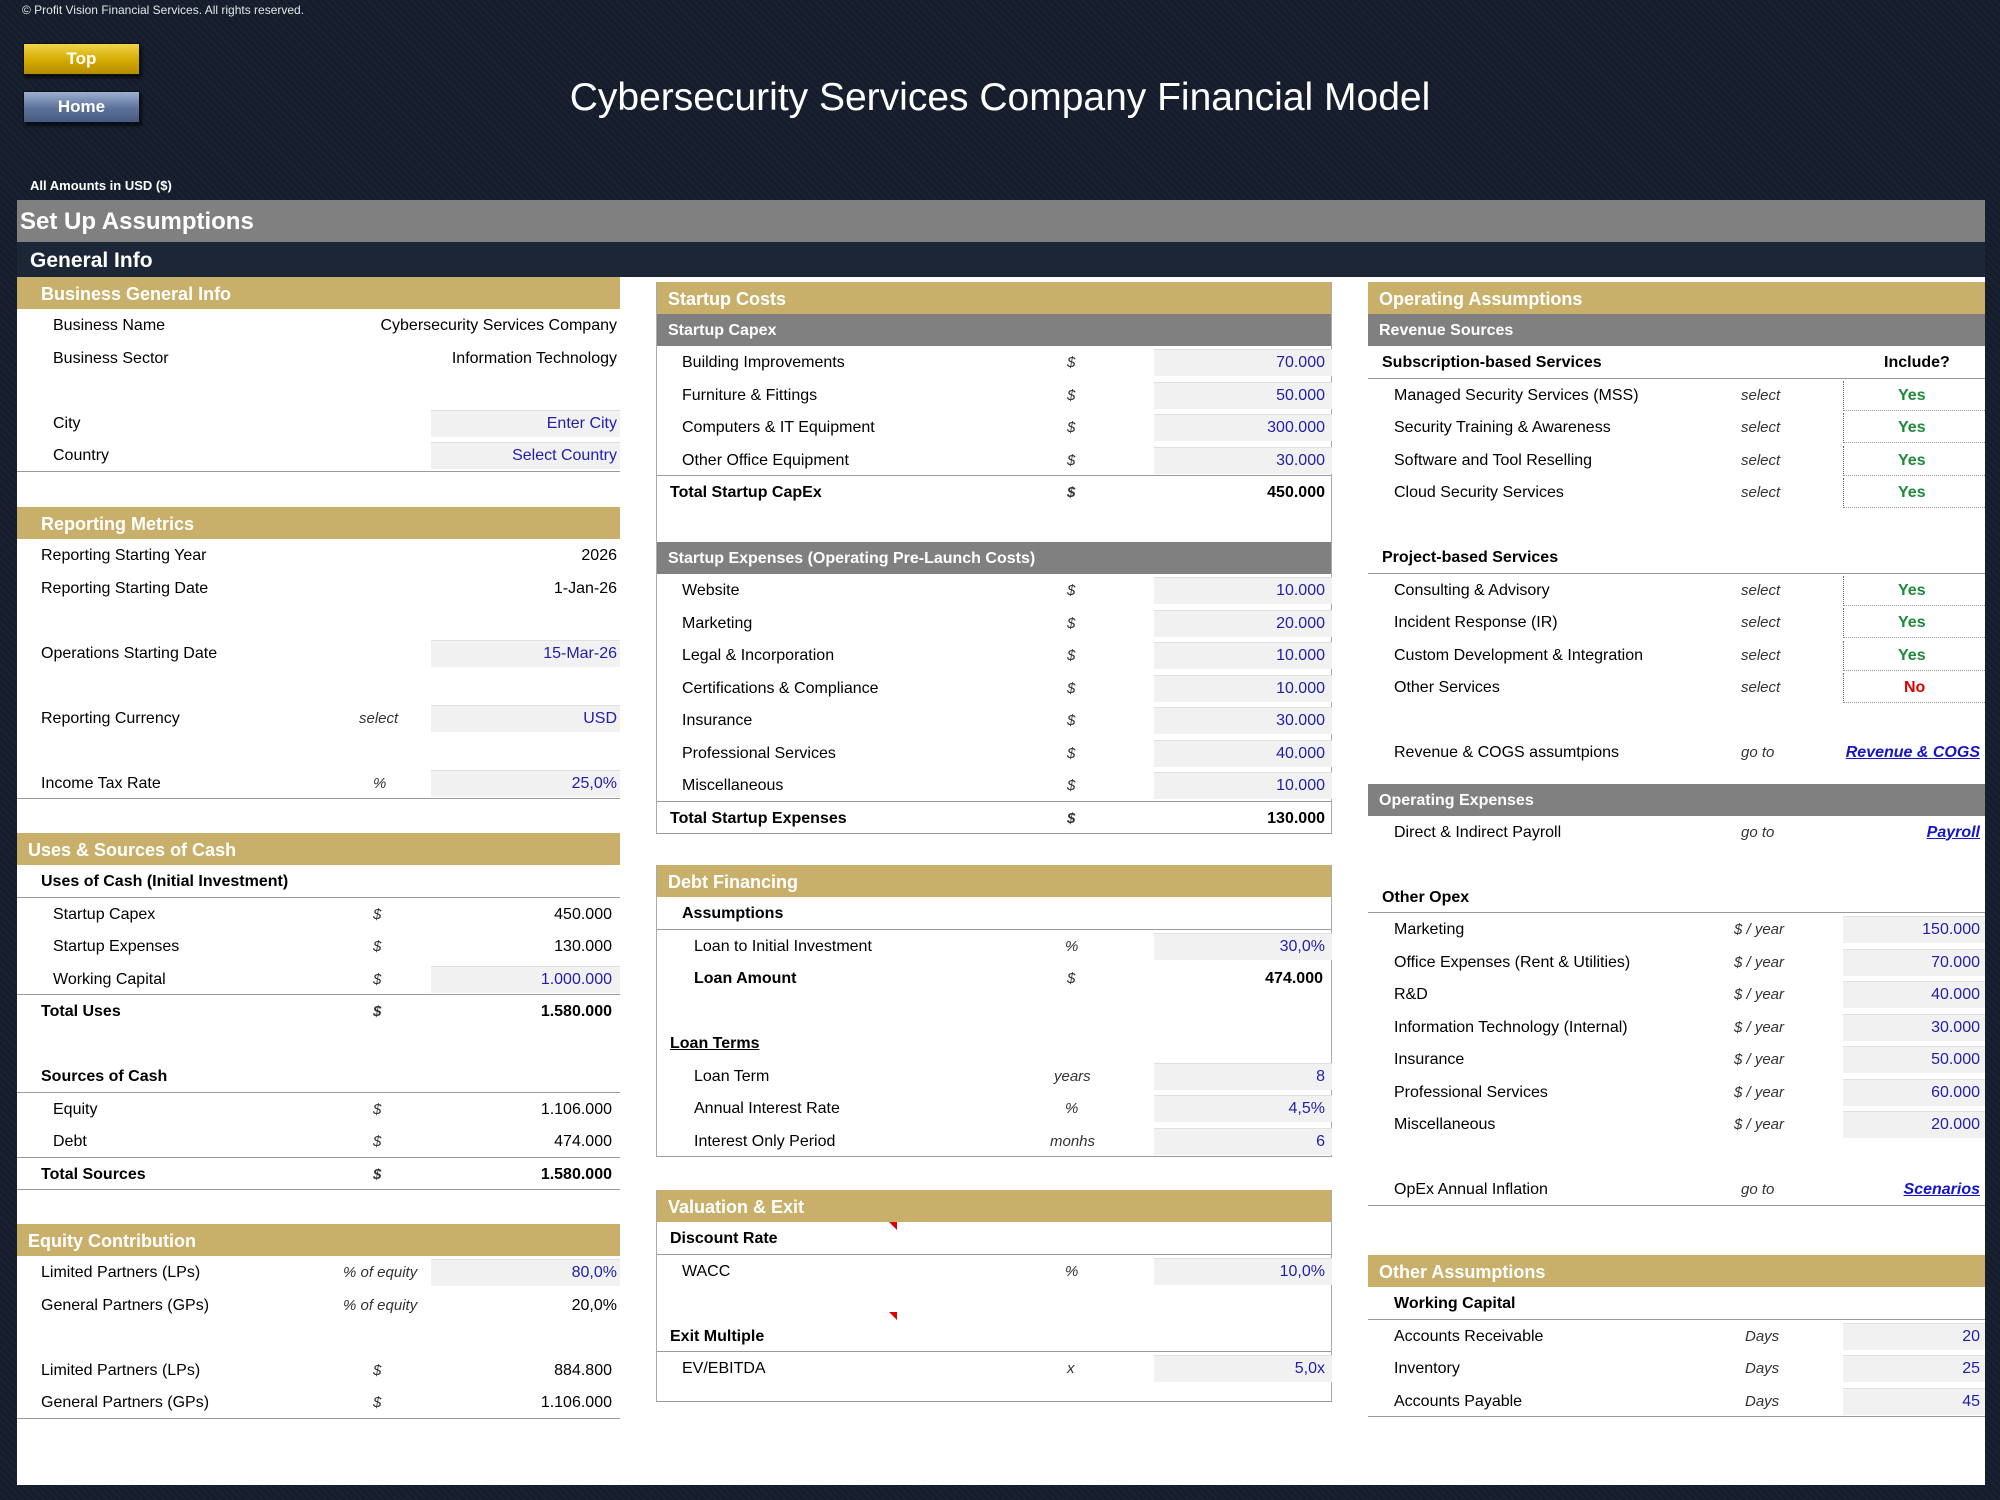 The width and height of the screenshot is (2000, 1500). I want to click on setup-assumptions-header: Set Up Assumptions, so click(1001, 221).